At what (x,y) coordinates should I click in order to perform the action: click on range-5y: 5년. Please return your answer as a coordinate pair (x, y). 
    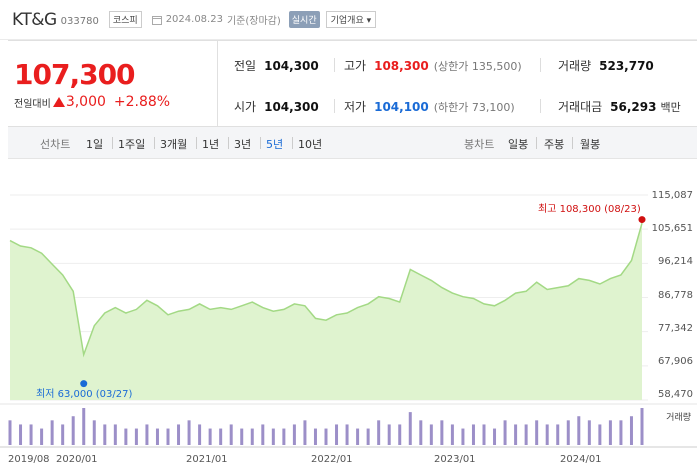
    Looking at the image, I should click on (275, 144).